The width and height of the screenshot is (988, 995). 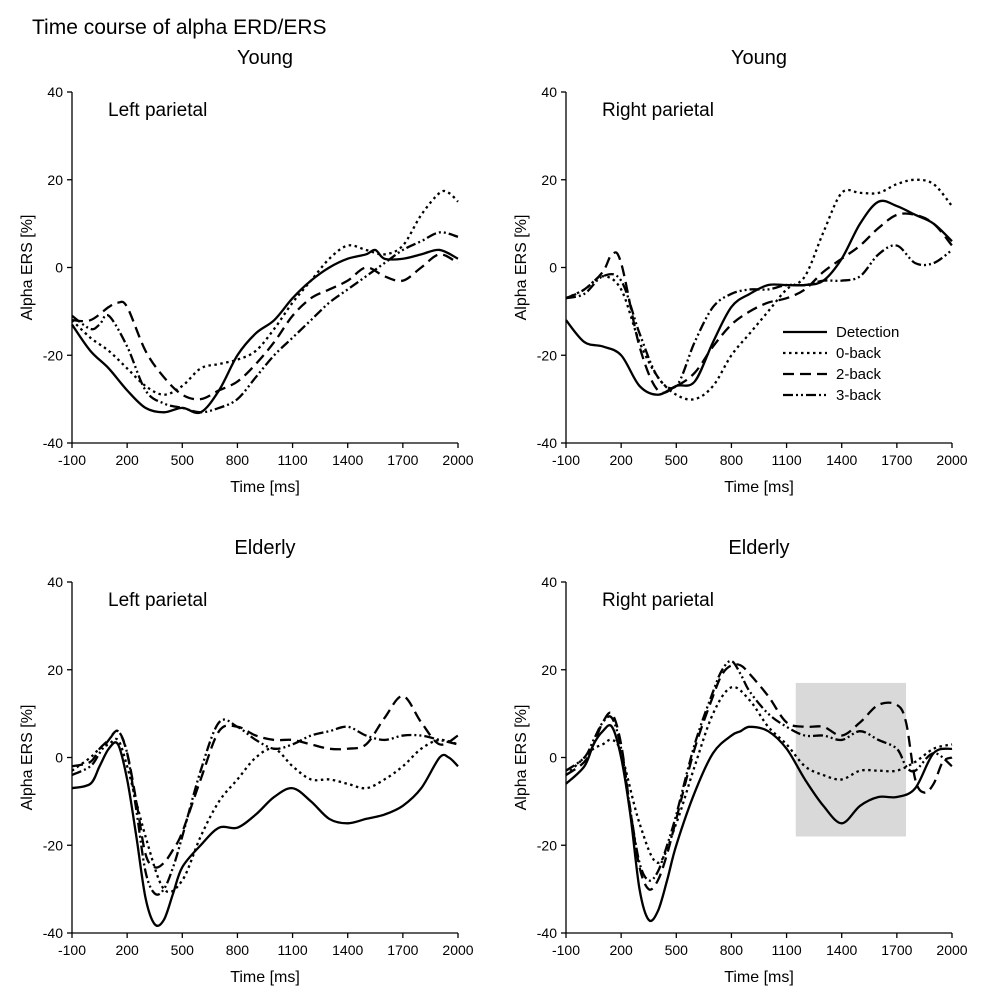 What do you see at coordinates (53, 443) in the screenshot?
I see `chart-0-y-tick-label: -40` at bounding box center [53, 443].